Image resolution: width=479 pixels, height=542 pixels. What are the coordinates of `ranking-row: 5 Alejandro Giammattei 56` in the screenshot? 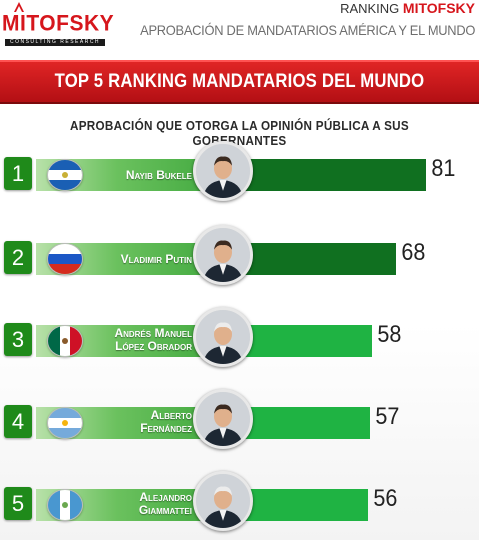 It's located at (239, 506).